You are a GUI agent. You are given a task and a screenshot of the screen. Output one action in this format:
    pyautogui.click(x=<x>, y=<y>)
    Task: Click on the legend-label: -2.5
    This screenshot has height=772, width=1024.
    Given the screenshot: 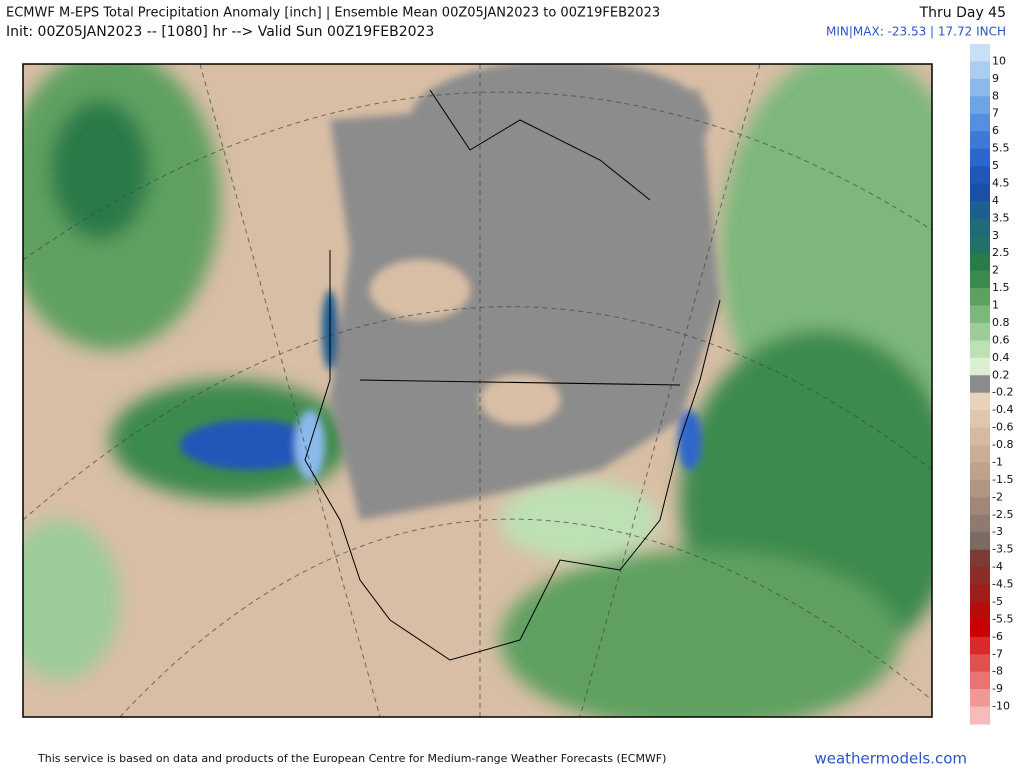 What is the action you would take?
    pyautogui.click(x=1002, y=514)
    